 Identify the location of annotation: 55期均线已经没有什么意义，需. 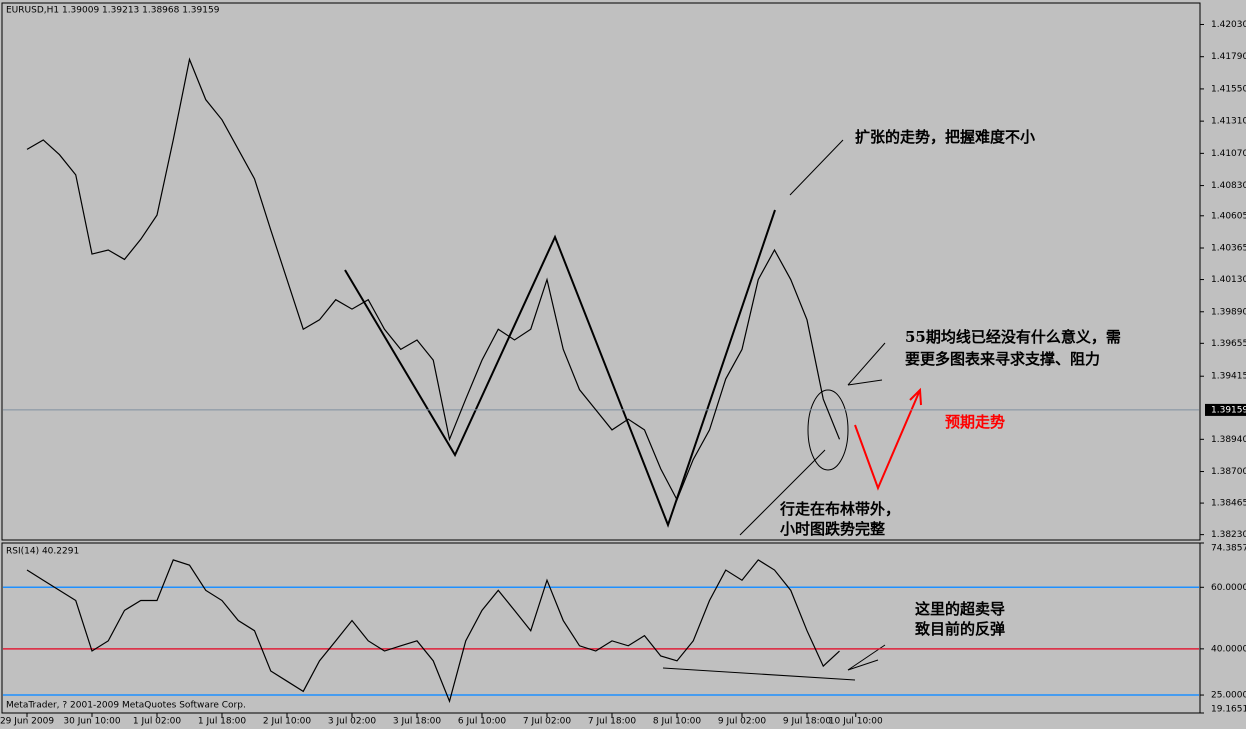
(1013, 337).